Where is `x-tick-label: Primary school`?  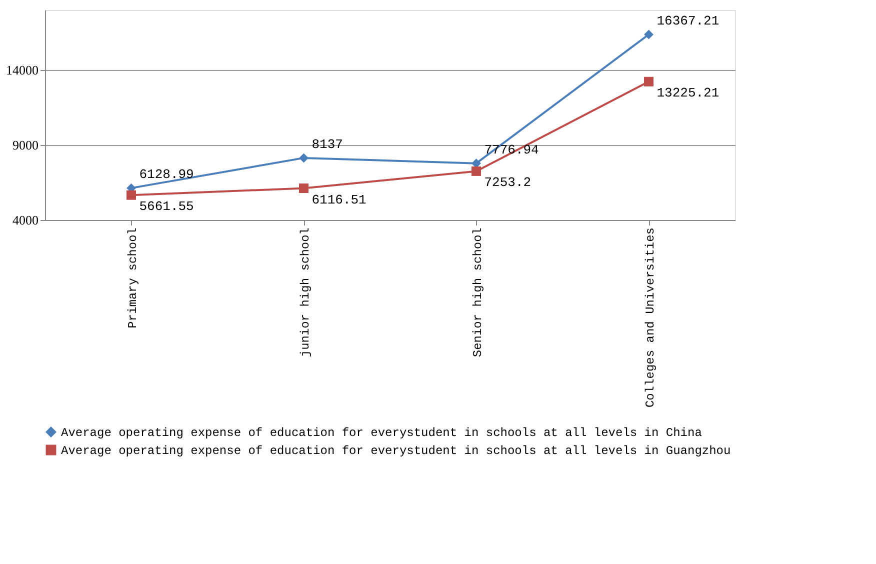
x-tick-label: Primary school is located at coordinates (133, 278).